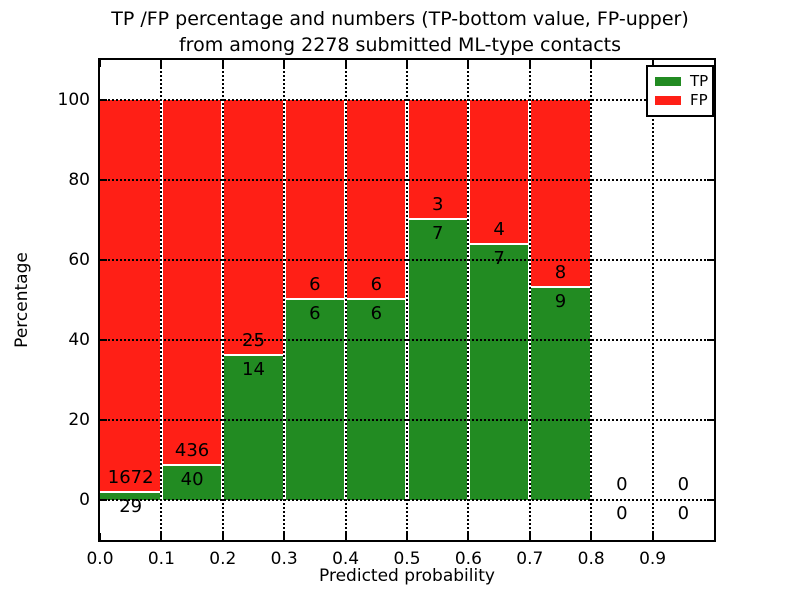  What do you see at coordinates (499, 230) in the screenshot?
I see `bar-label-fp: 4` at bounding box center [499, 230].